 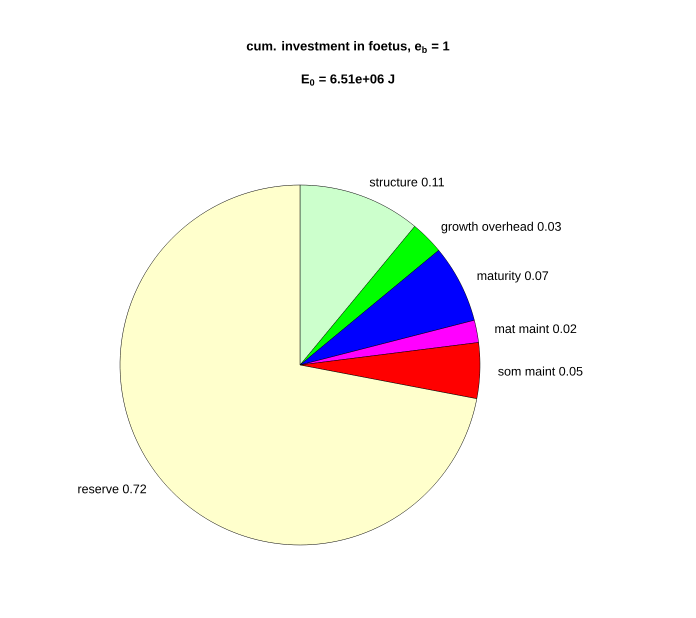 I want to click on data-label: 0.72, so click(x=134, y=489).